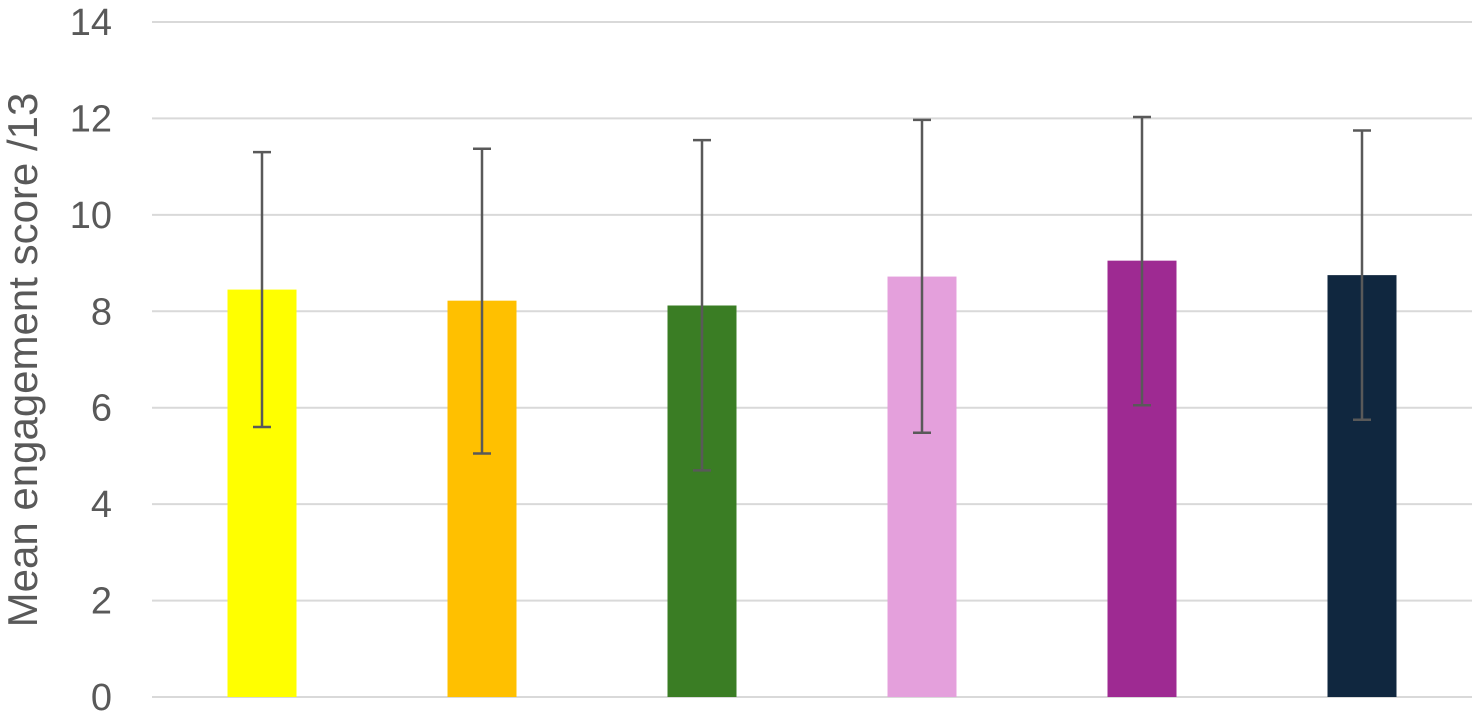 Image resolution: width=1475 pixels, height=716 pixels. Describe the element at coordinates (101, 602) in the screenshot. I see `y-tick-label: 2` at that location.